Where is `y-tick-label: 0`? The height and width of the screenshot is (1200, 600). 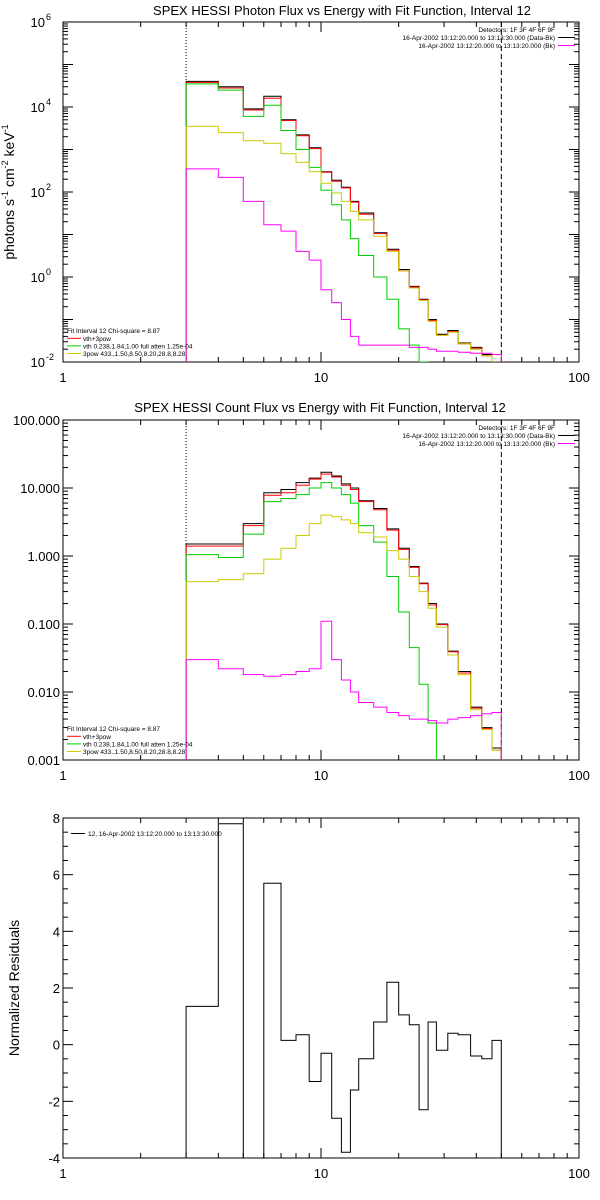 y-tick-label: 0 is located at coordinates (56, 1045).